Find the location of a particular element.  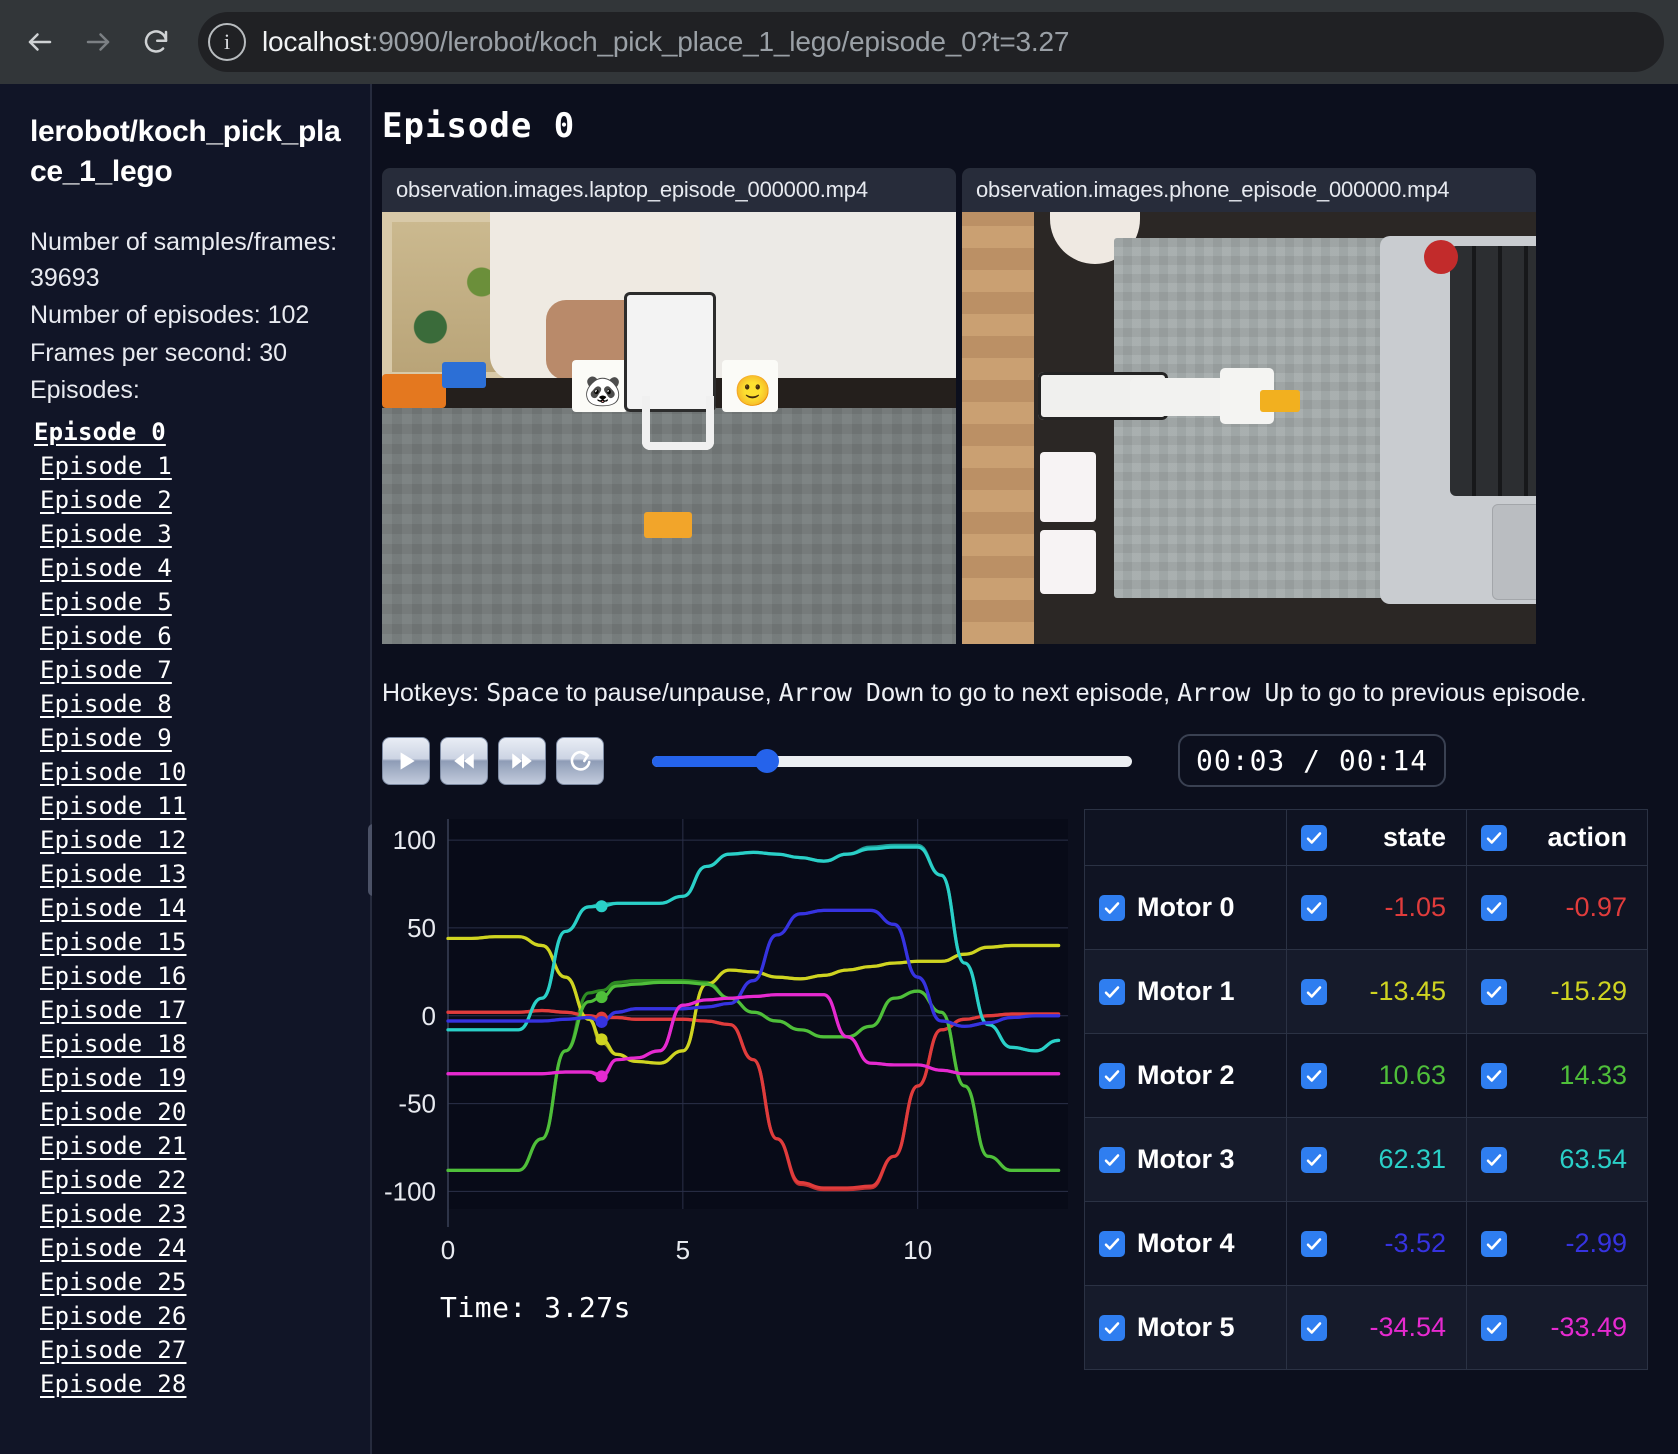

seek-slider is located at coordinates (892, 760).